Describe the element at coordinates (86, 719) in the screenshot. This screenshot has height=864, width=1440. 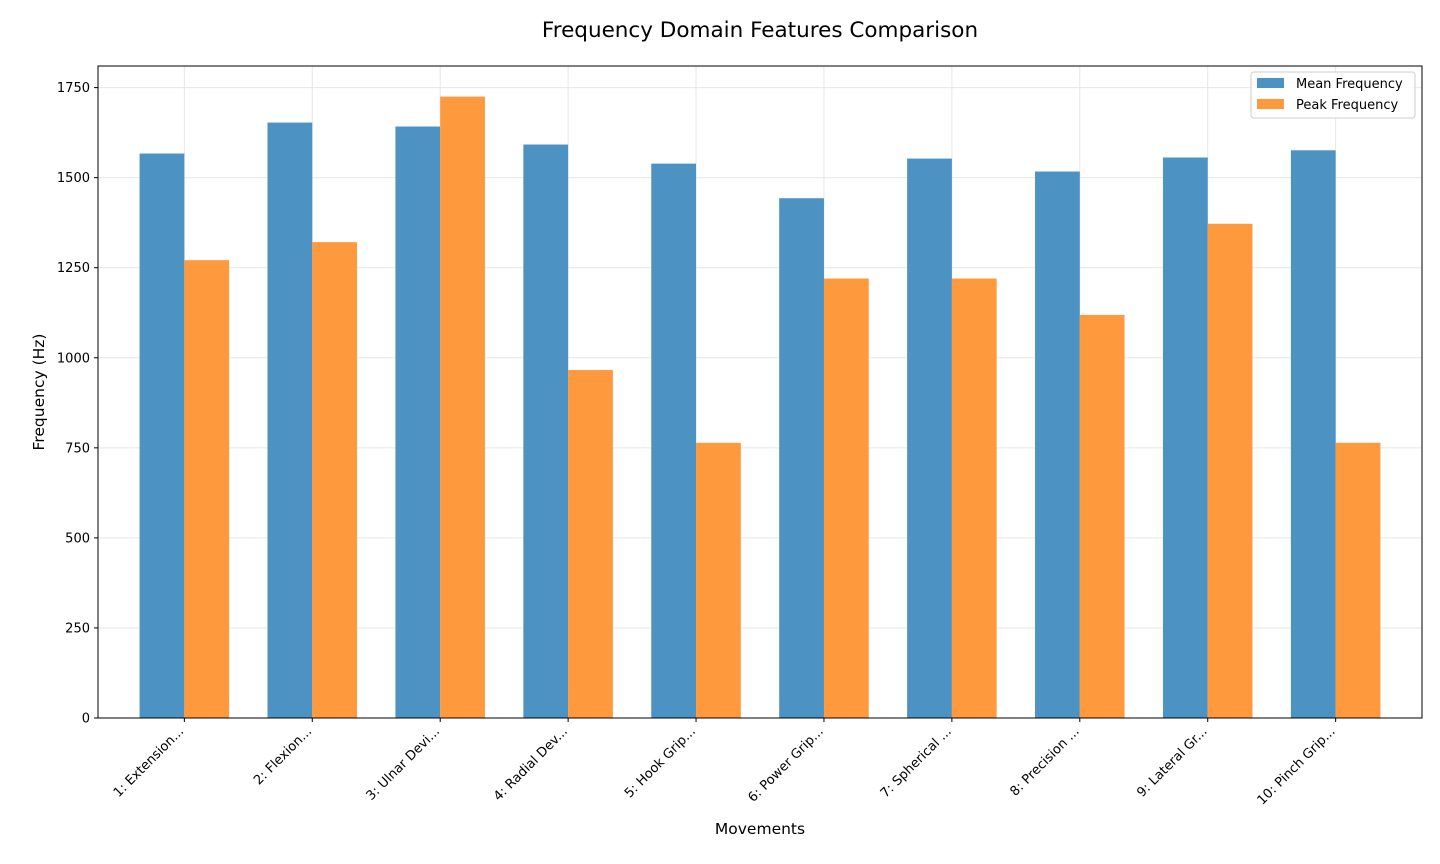
I see `y-tick-label: 0` at that location.